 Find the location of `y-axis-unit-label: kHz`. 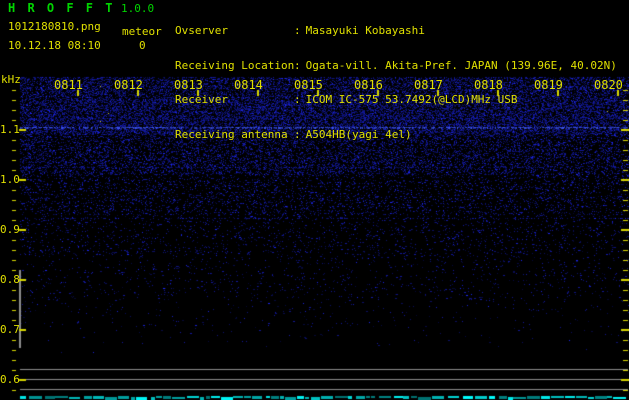

y-axis-unit-label: kHz is located at coordinates (11, 79).